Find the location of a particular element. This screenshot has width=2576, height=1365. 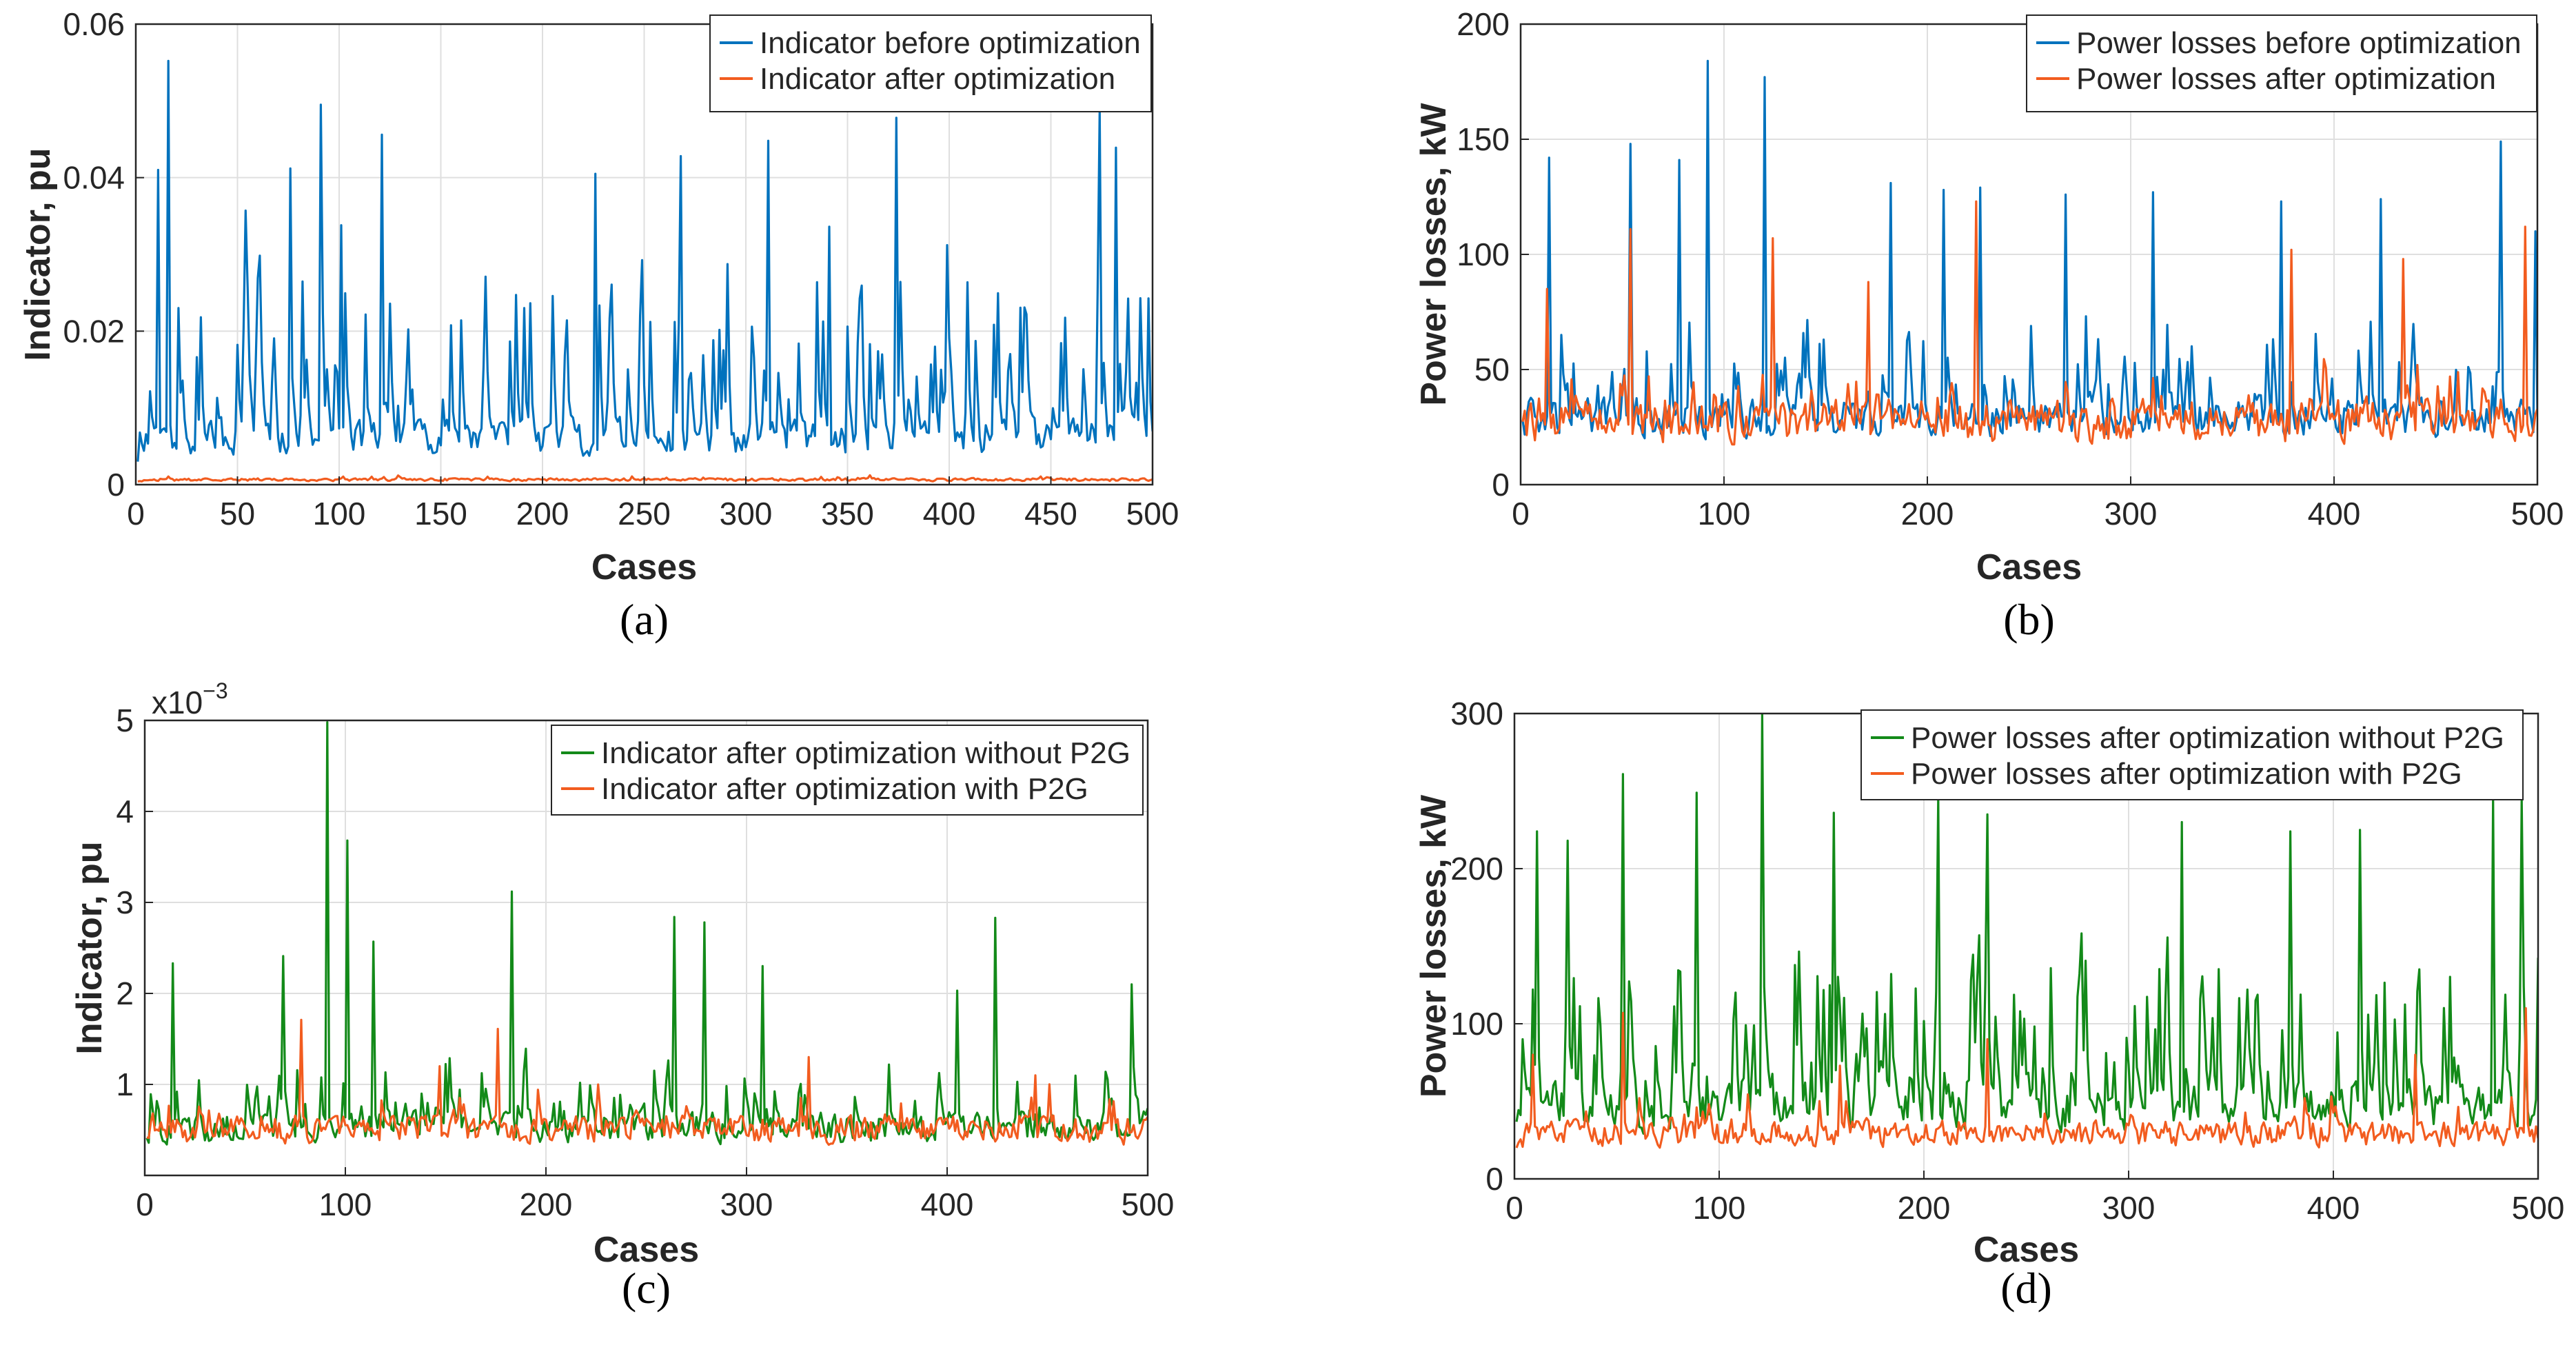

y-tick-label: 300 is located at coordinates (1476, 714).